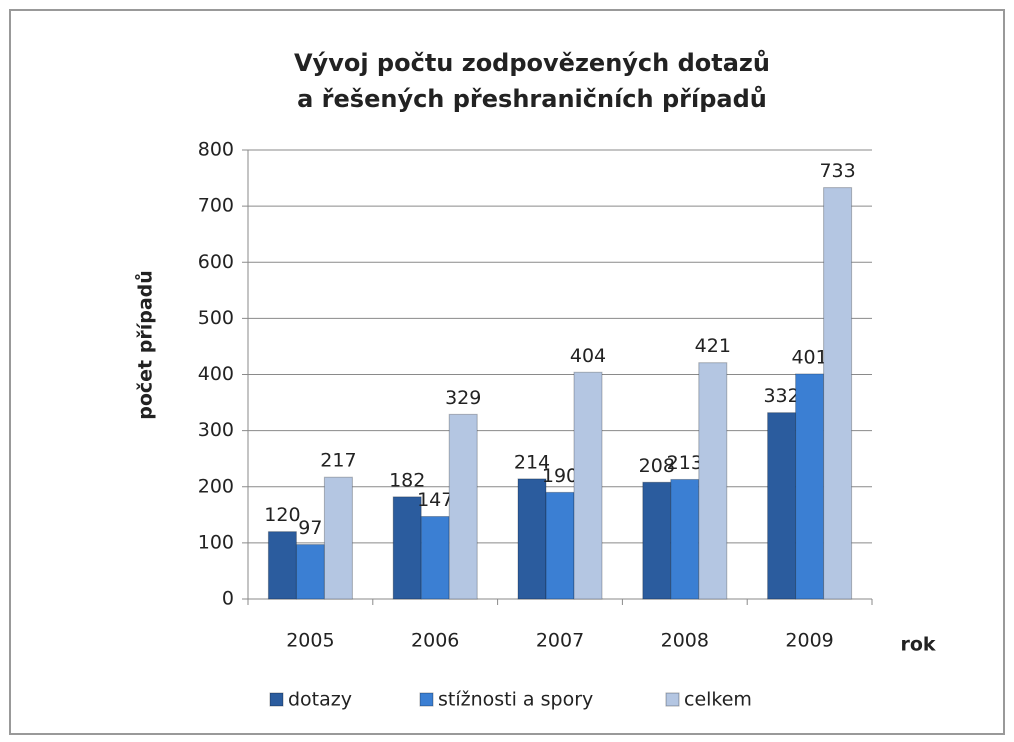 This screenshot has width=1014, height=742. What do you see at coordinates (685, 641) in the screenshot?
I see `x-tick-label: 2008` at bounding box center [685, 641].